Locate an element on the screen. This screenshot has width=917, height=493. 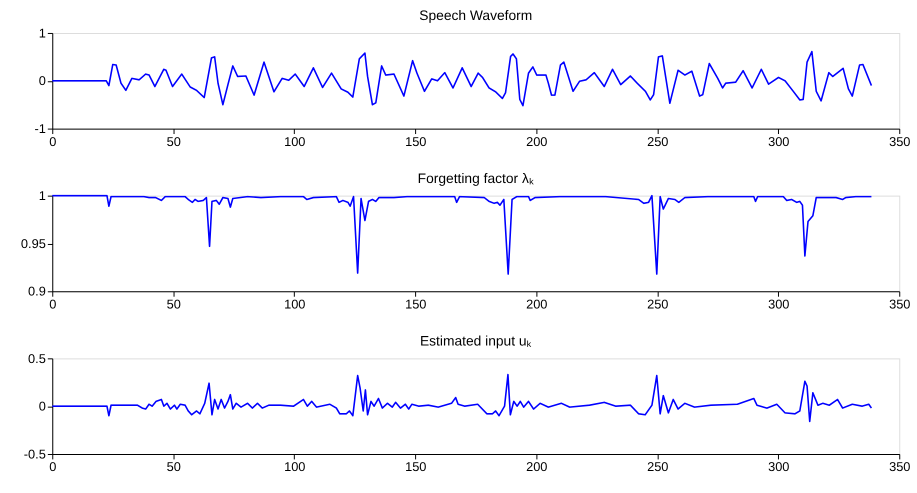
y-tick-label: 0.9 is located at coordinates (37, 291).